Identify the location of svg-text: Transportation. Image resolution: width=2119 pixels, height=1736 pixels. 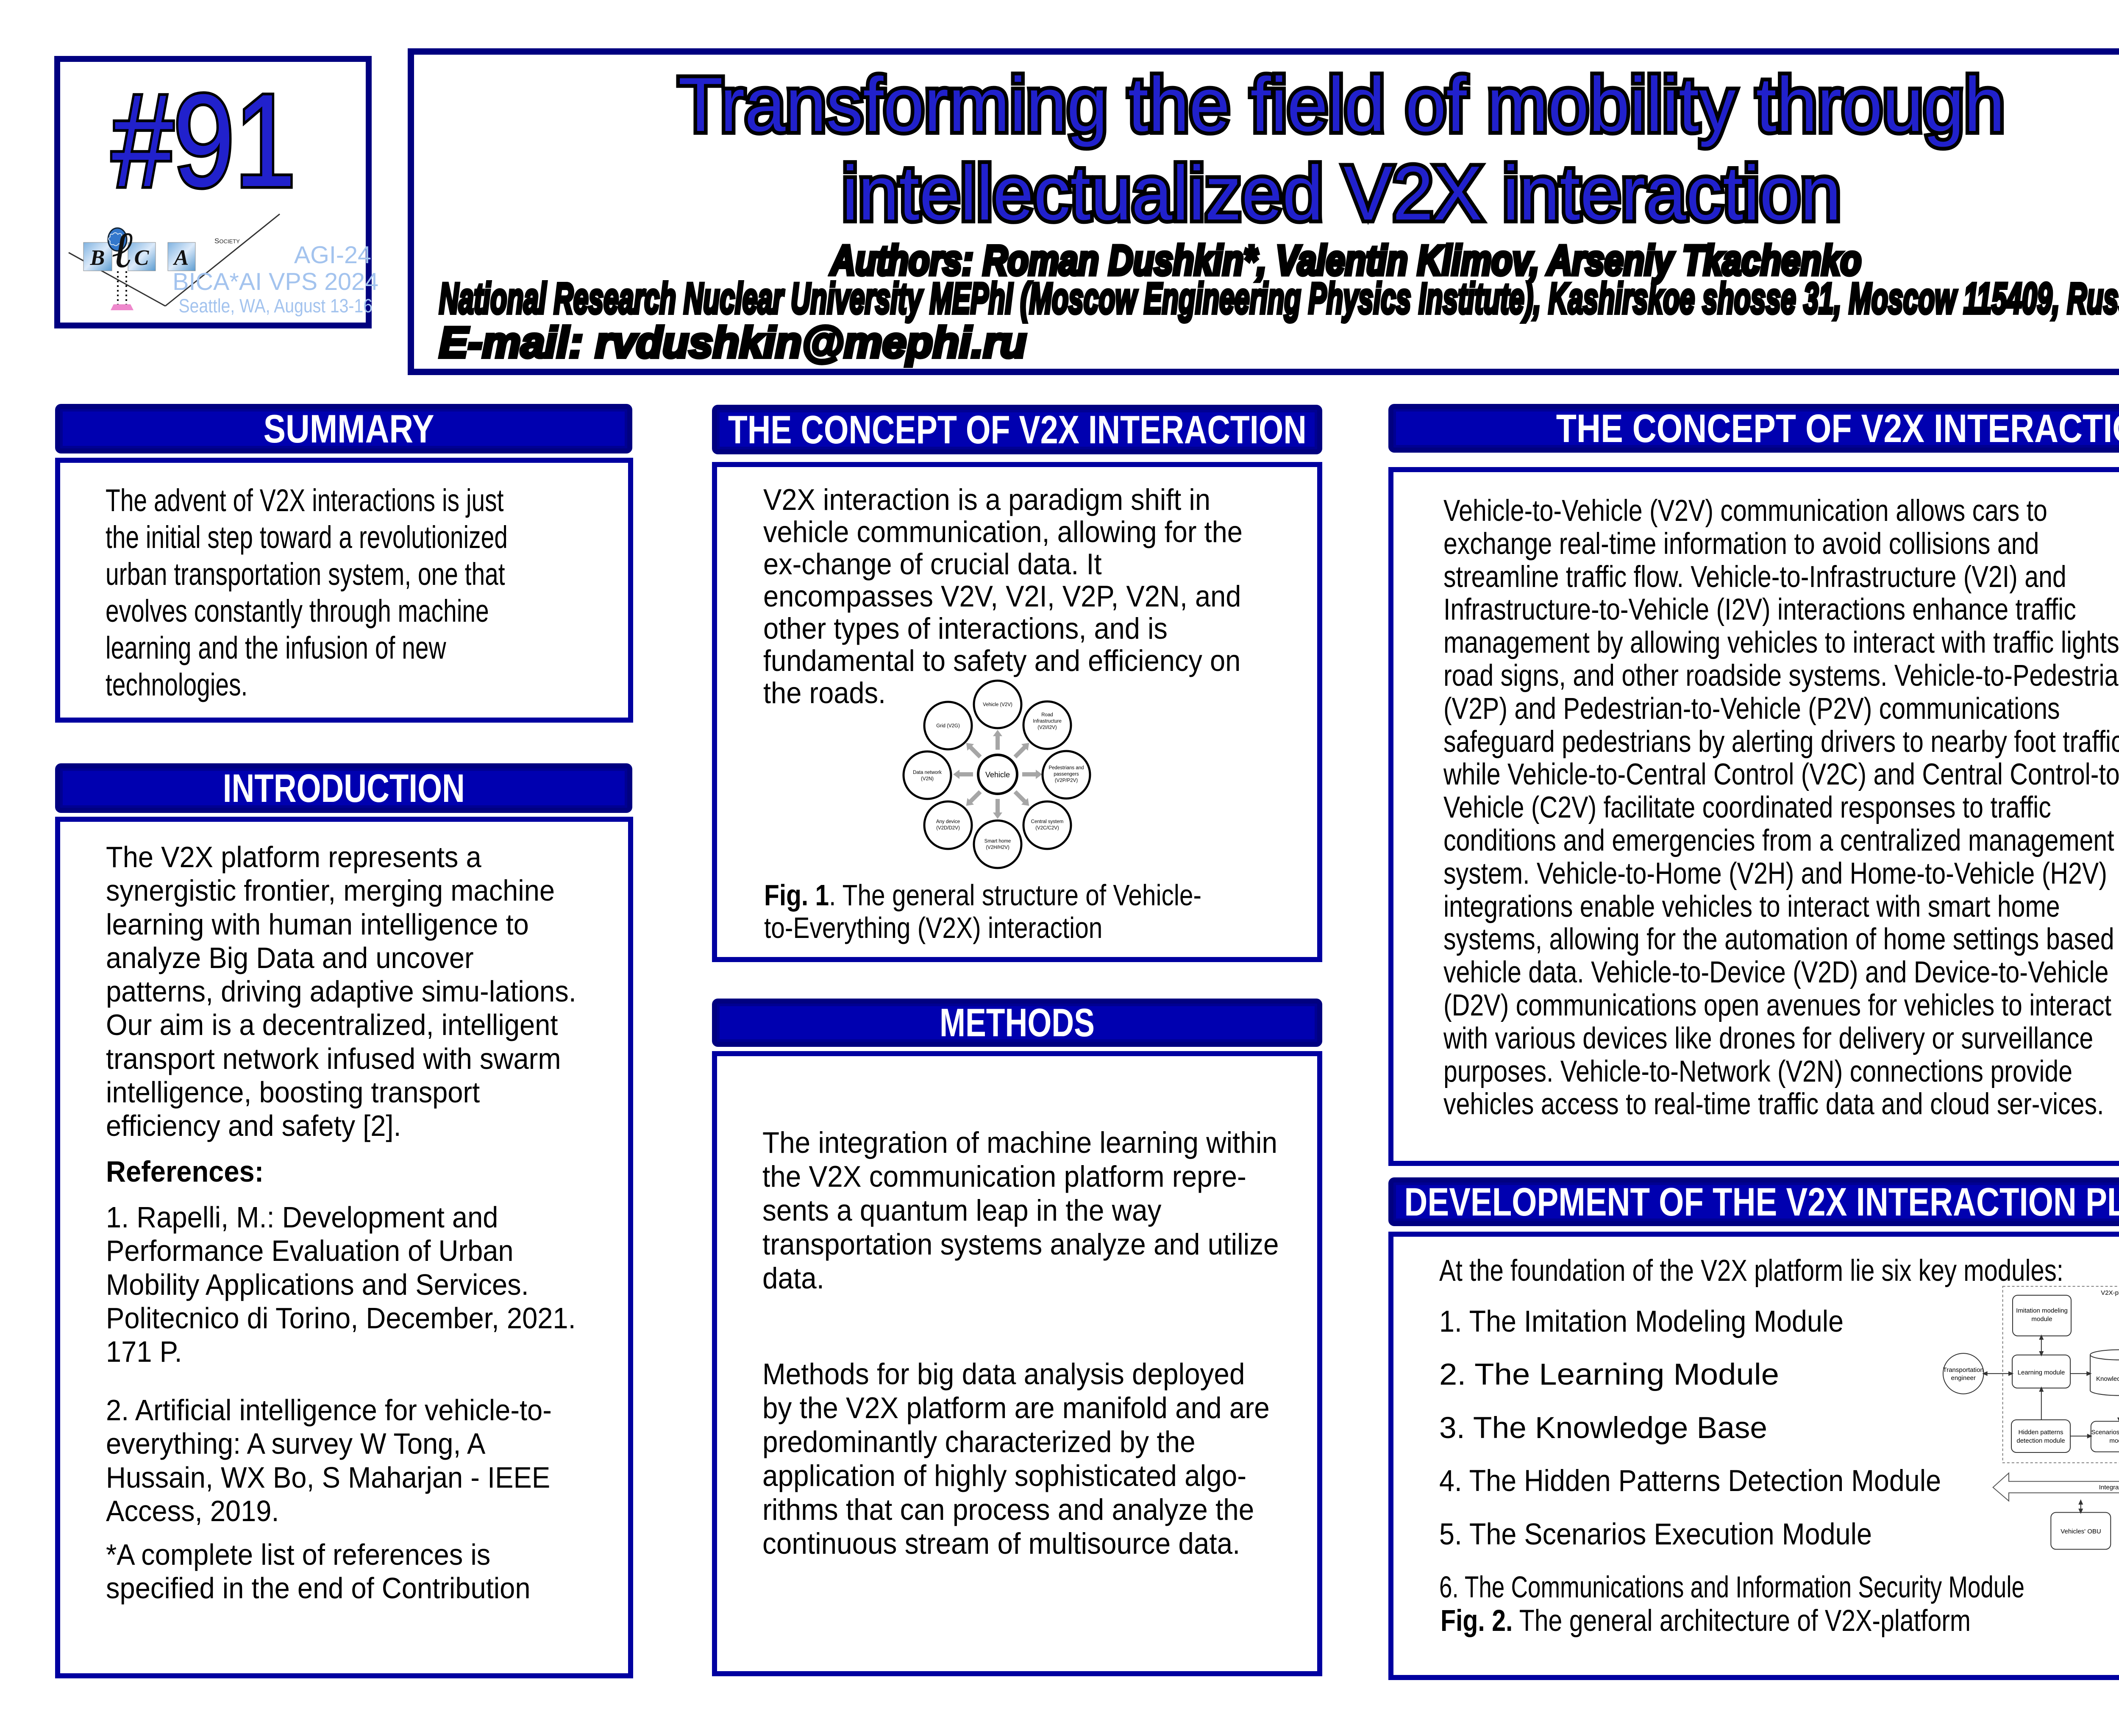
(1964, 1370).